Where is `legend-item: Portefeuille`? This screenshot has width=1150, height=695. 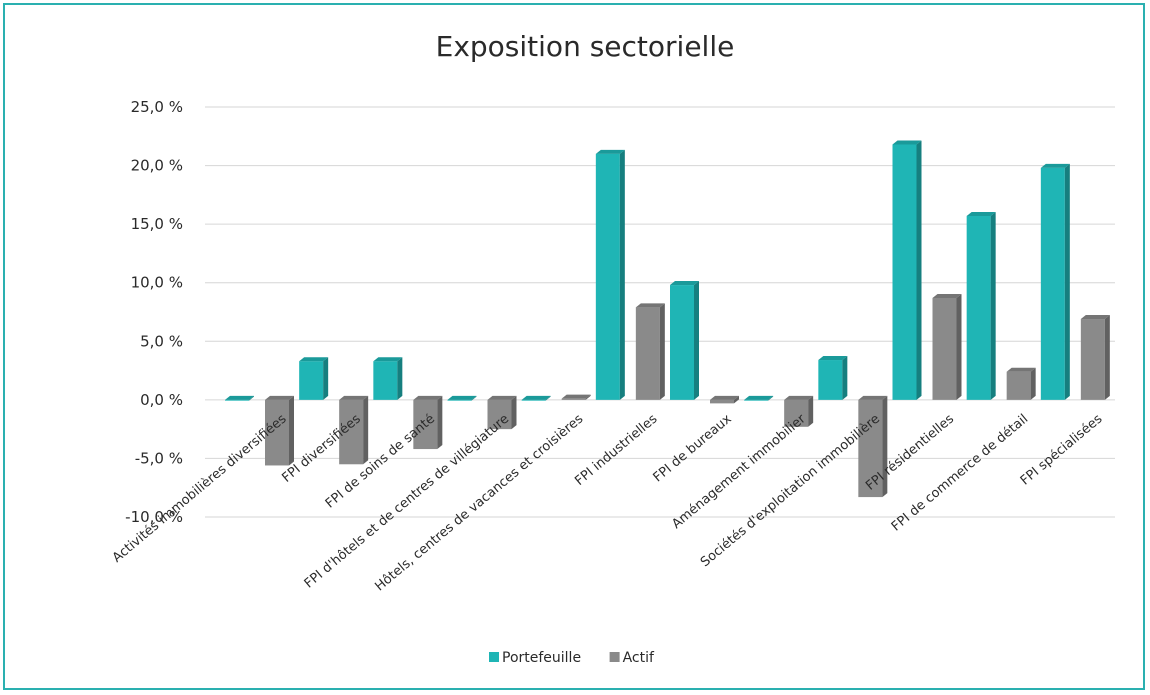
legend-item: Portefeuille is located at coordinates (535, 658).